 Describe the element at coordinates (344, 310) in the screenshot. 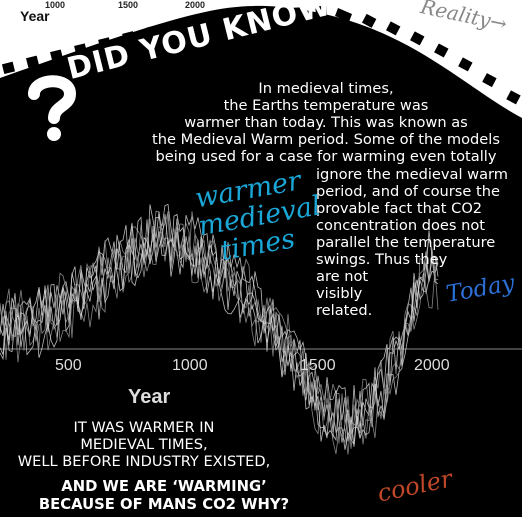

I see `paragraph-tail-line: related.` at that location.